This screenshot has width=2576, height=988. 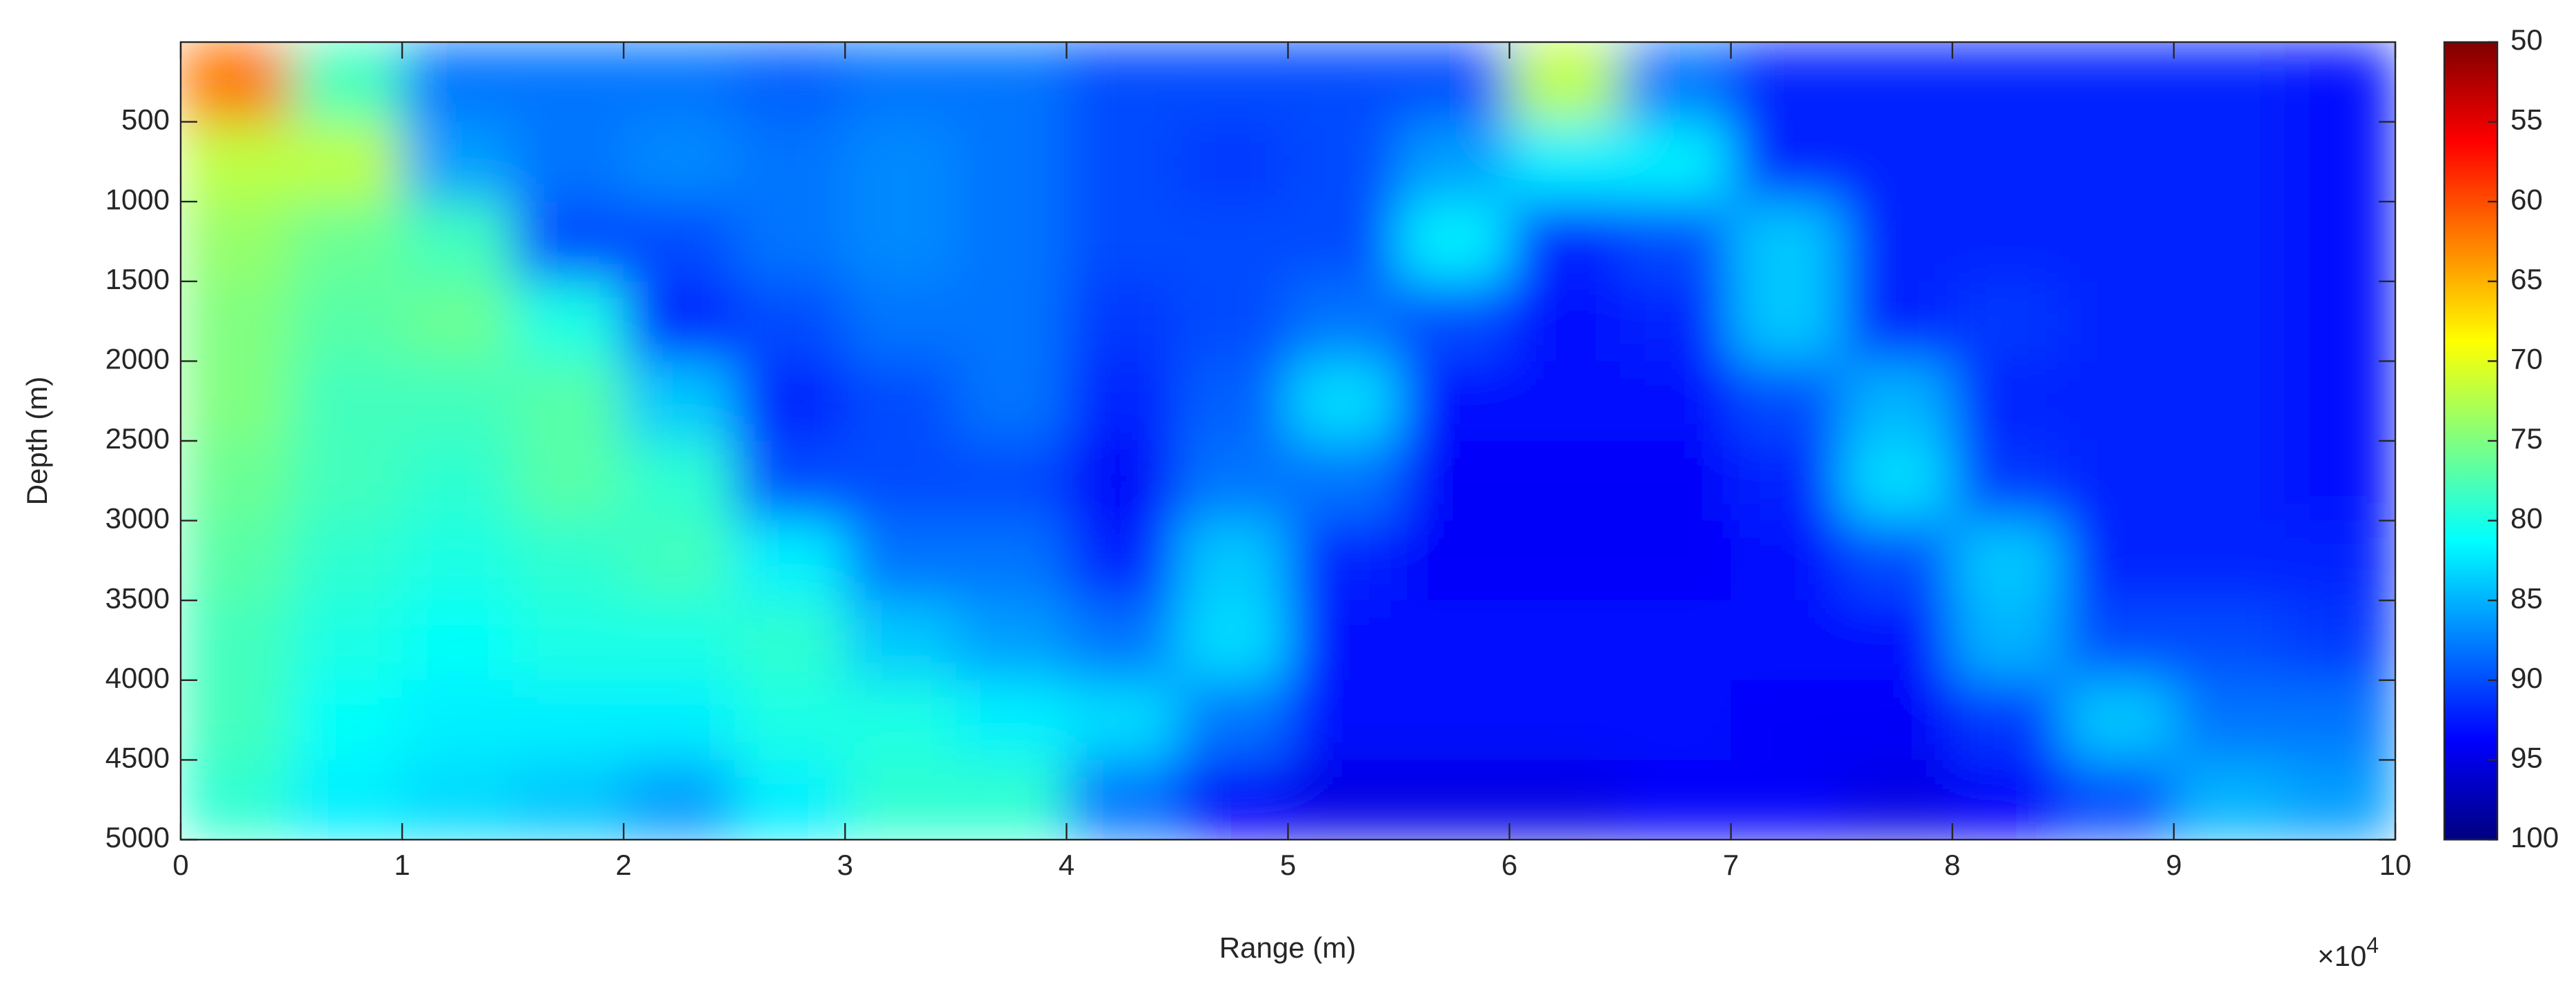 I want to click on colorbar-tick-label: 55, so click(x=2526, y=119).